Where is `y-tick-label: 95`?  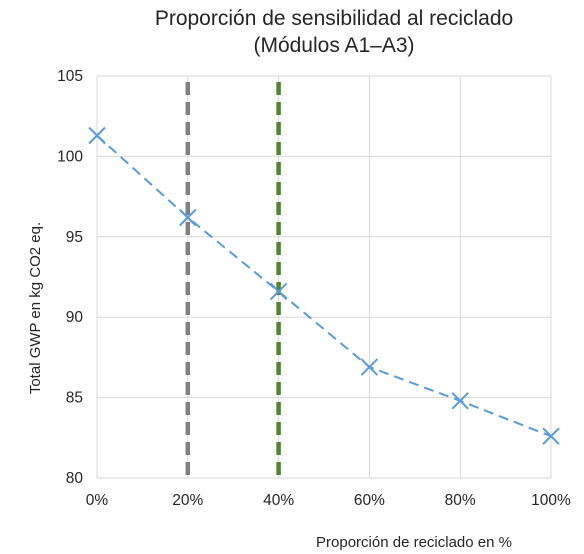 y-tick-label: 95 is located at coordinates (74, 237).